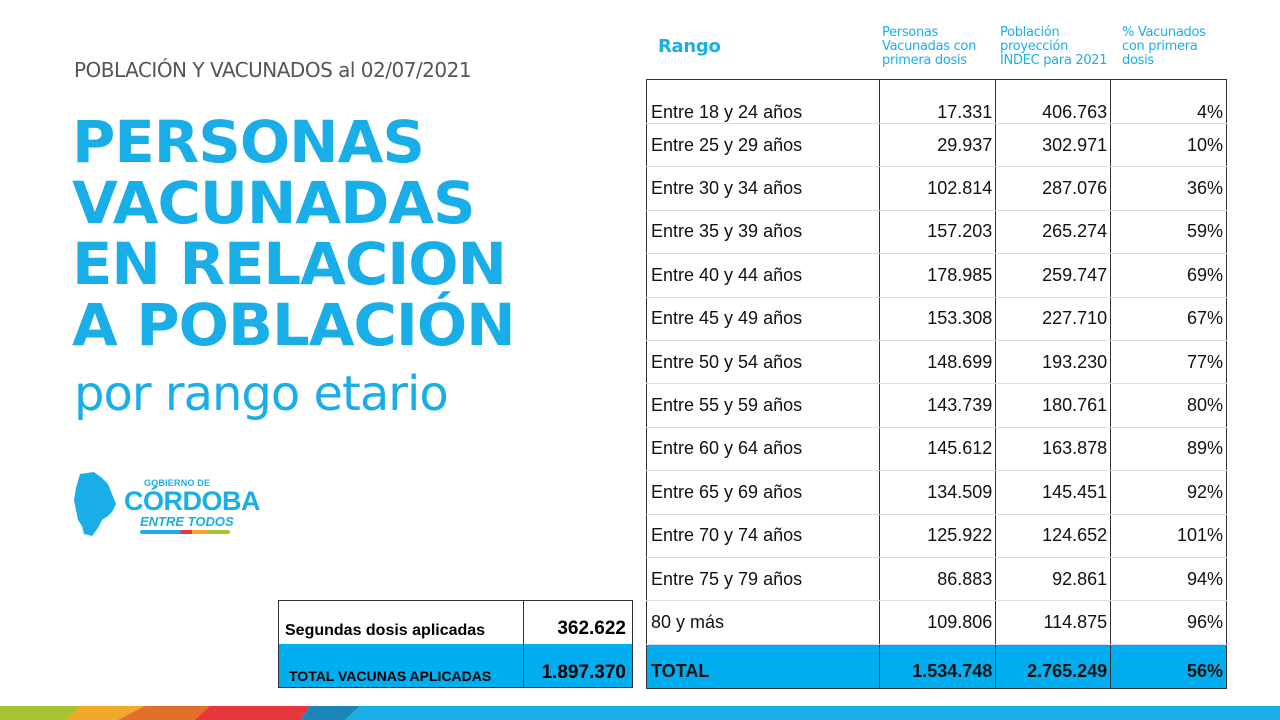 The width and height of the screenshot is (1280, 720). I want to click on decorative-color-stripe, so click(640, 713).